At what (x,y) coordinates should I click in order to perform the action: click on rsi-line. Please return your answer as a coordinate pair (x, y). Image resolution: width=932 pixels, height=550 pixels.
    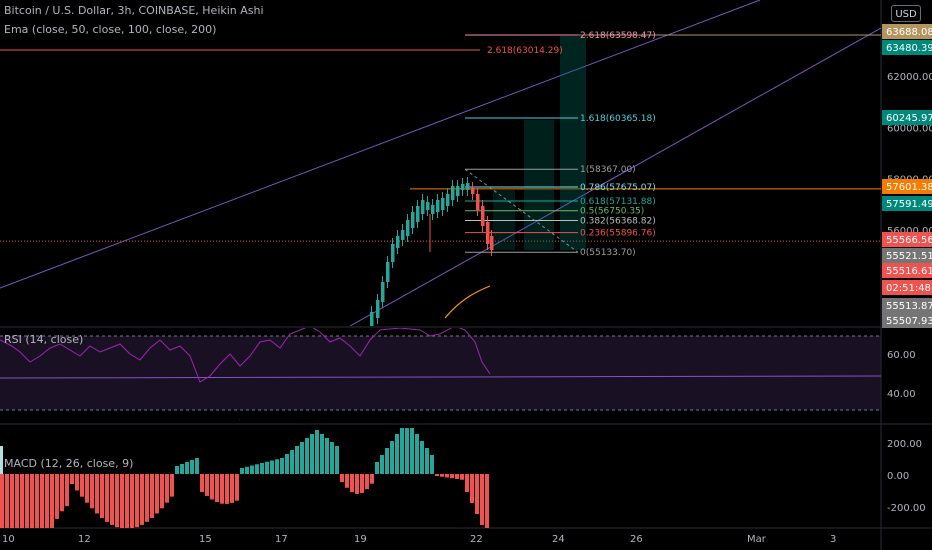
    Looking at the image, I should click on (245, 354).